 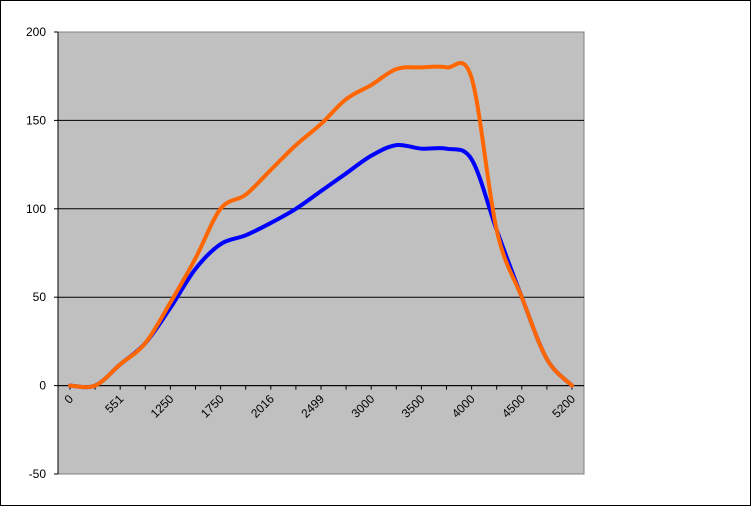 What do you see at coordinates (36, 209) in the screenshot?
I see `y-tick-label: 100` at bounding box center [36, 209].